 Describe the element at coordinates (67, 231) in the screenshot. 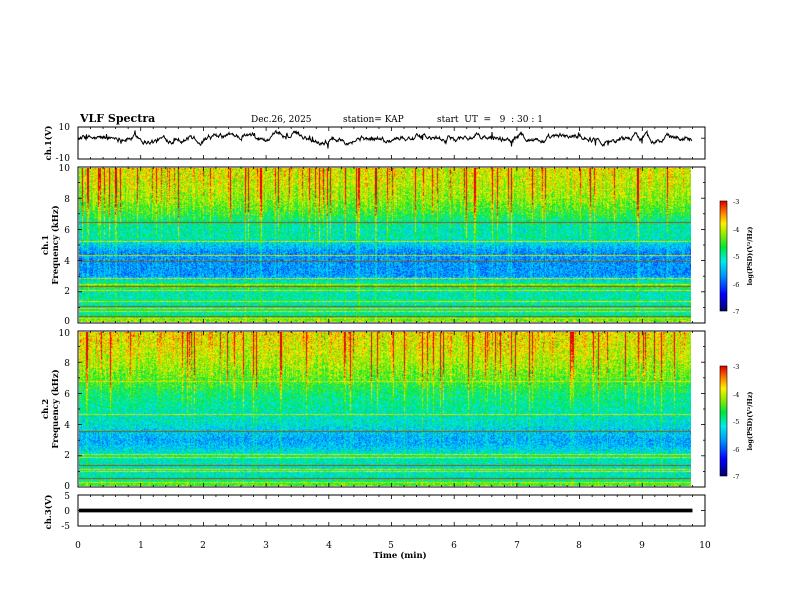

I see `ch1-spec-ytick-6: 6` at that location.